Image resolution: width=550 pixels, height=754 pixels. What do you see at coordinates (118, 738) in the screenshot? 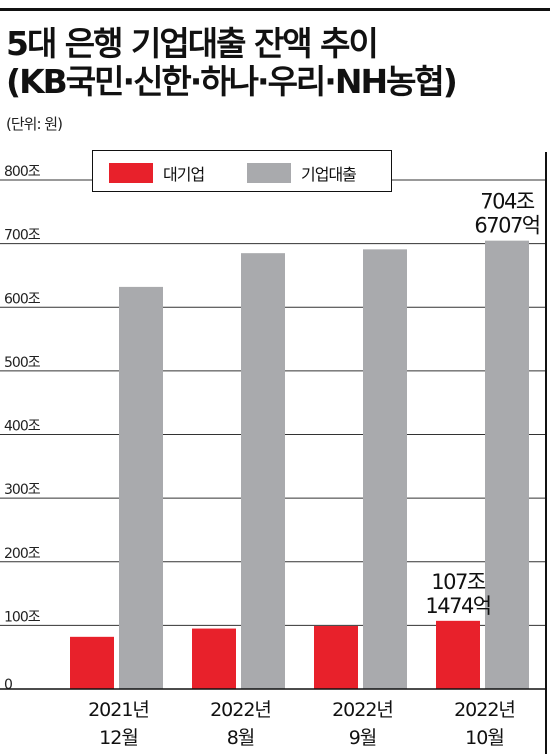
I see `x-tick-label: 12월` at bounding box center [118, 738].